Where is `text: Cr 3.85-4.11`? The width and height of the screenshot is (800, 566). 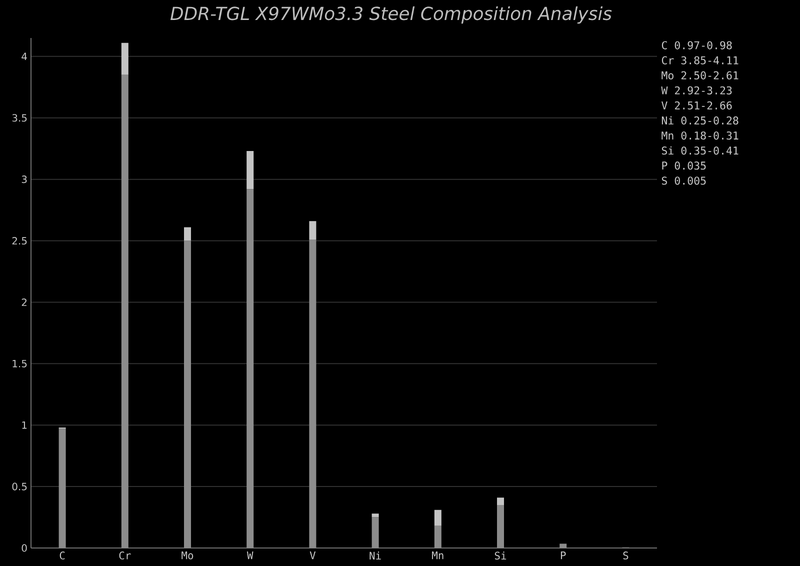
text: Cr 3.85-4.11 is located at coordinates (700, 60).